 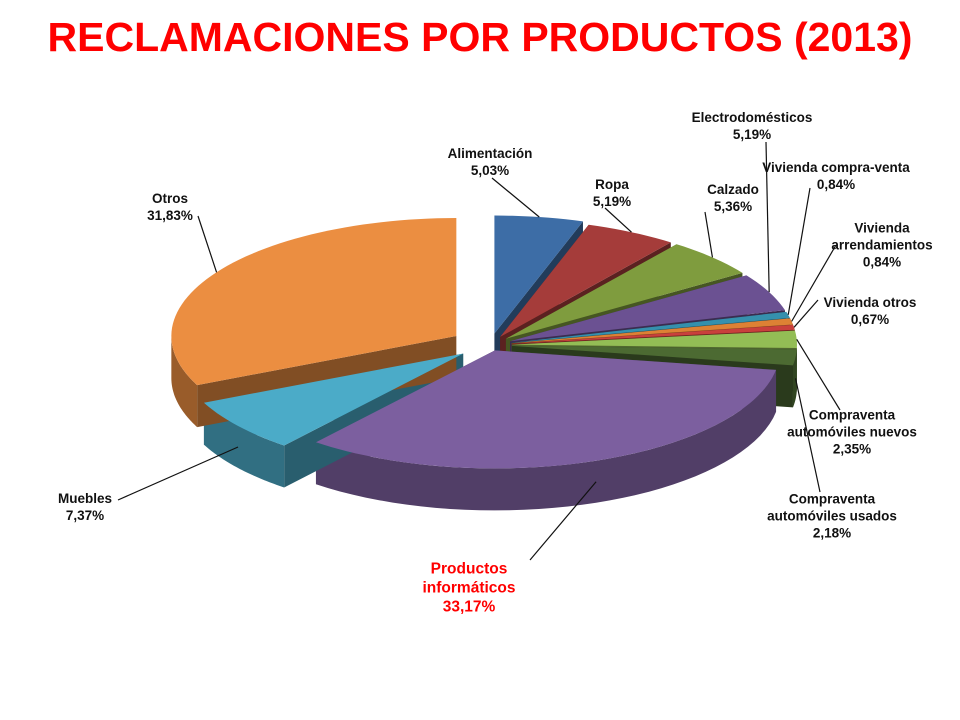 What do you see at coordinates (170, 215) in the screenshot?
I see `value-label: 31,83%` at bounding box center [170, 215].